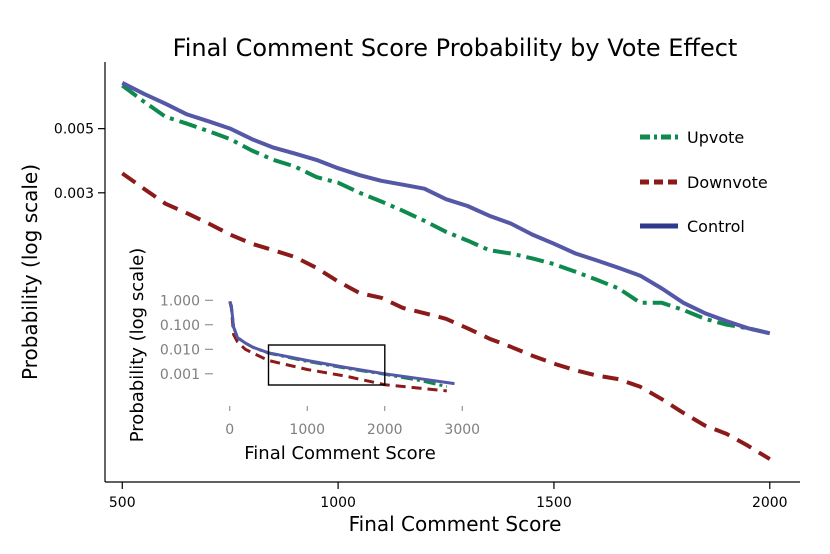  I want to click on inset-y-tick-label-3: 1.000, so click(180, 301).